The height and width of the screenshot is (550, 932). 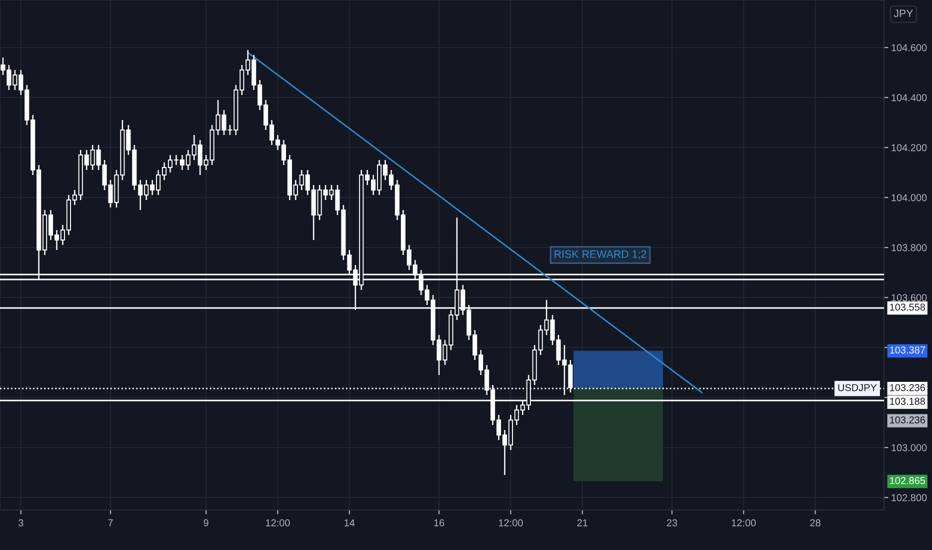 What do you see at coordinates (909, 148) in the screenshot?
I see `y-tick-label: 104.200` at bounding box center [909, 148].